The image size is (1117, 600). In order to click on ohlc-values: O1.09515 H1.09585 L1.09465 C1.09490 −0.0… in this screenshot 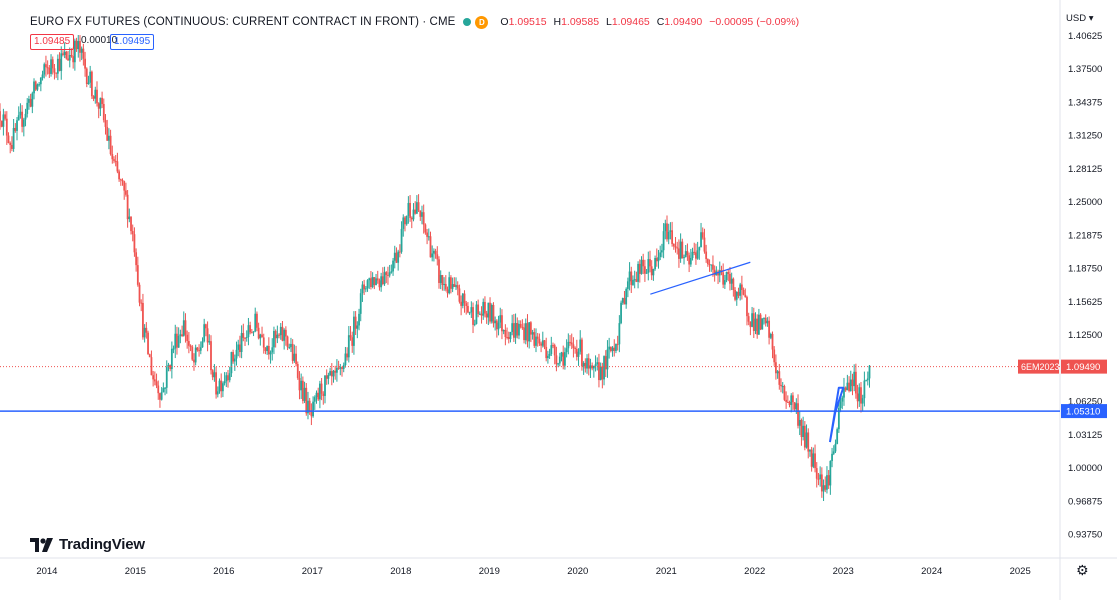, I will do `click(651, 22)`.